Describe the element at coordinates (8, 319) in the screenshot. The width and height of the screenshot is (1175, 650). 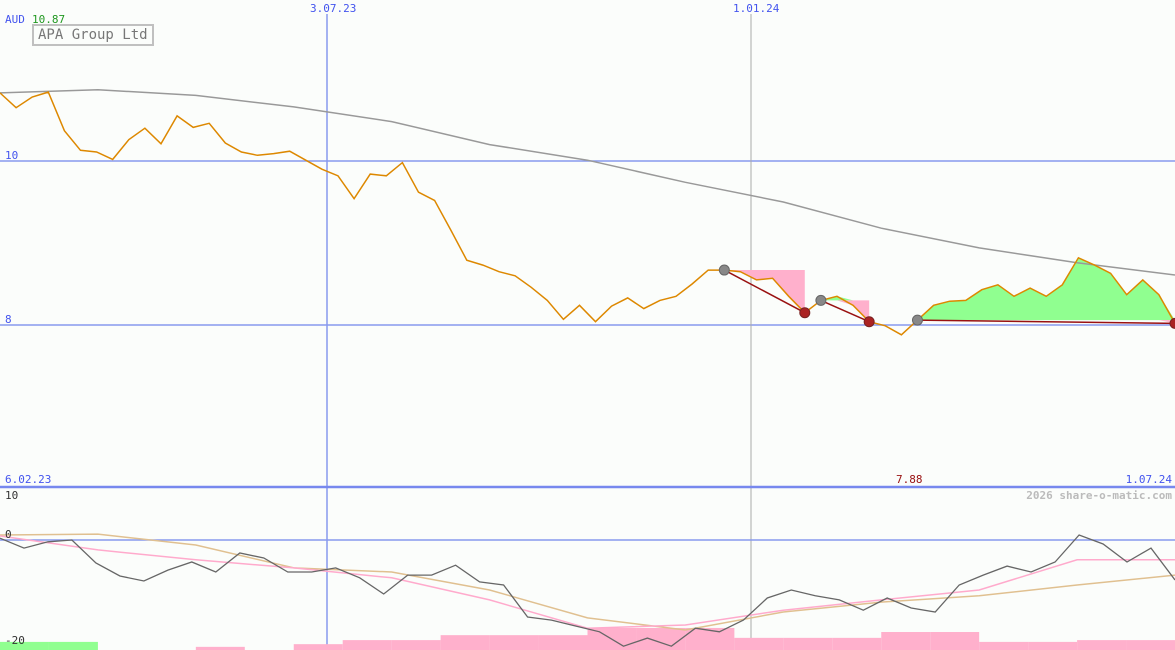
I see `y-tick-label: 8` at that location.